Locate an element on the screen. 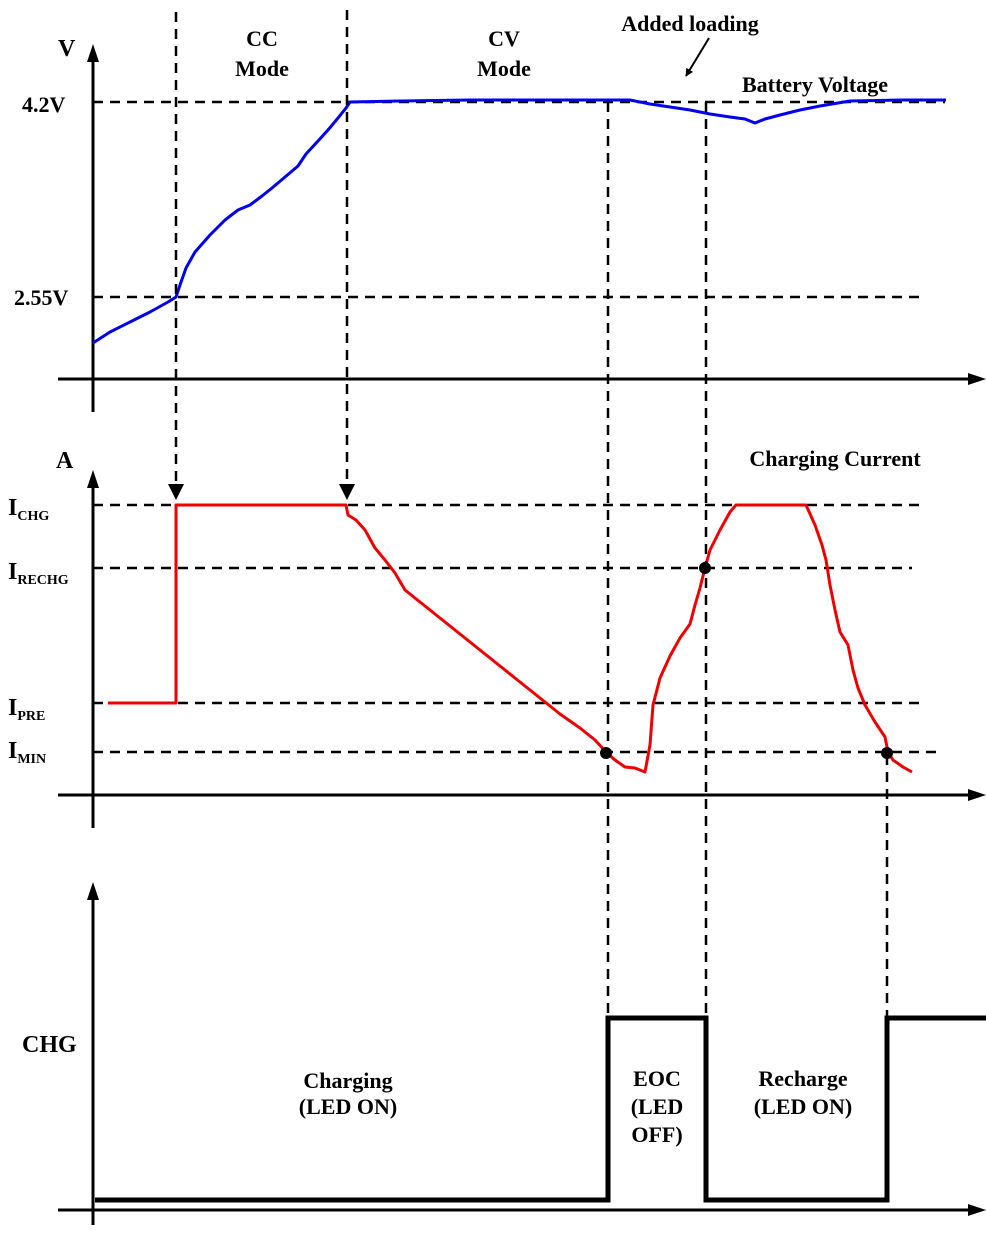 The height and width of the screenshot is (1236, 986). state-eoc-line3: OFF) is located at coordinates (656, 1134).